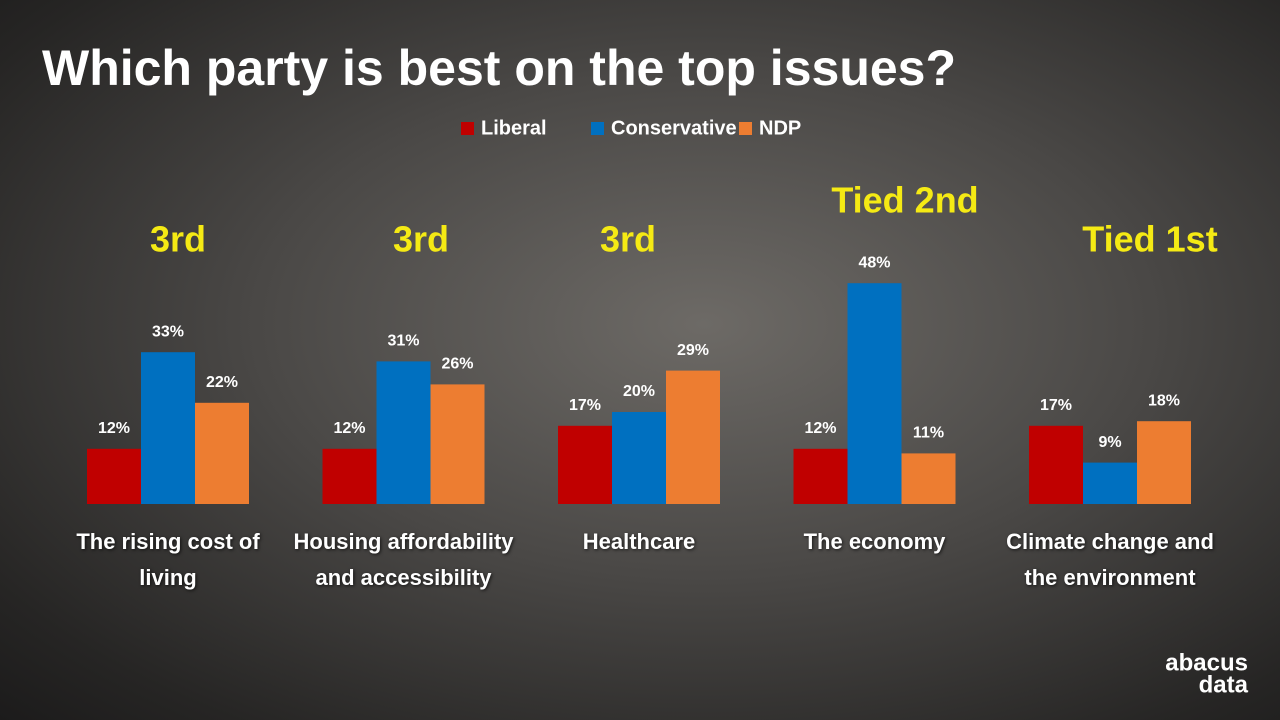 The width and height of the screenshot is (1280, 720). I want to click on legend-label: NDP, so click(780, 128).